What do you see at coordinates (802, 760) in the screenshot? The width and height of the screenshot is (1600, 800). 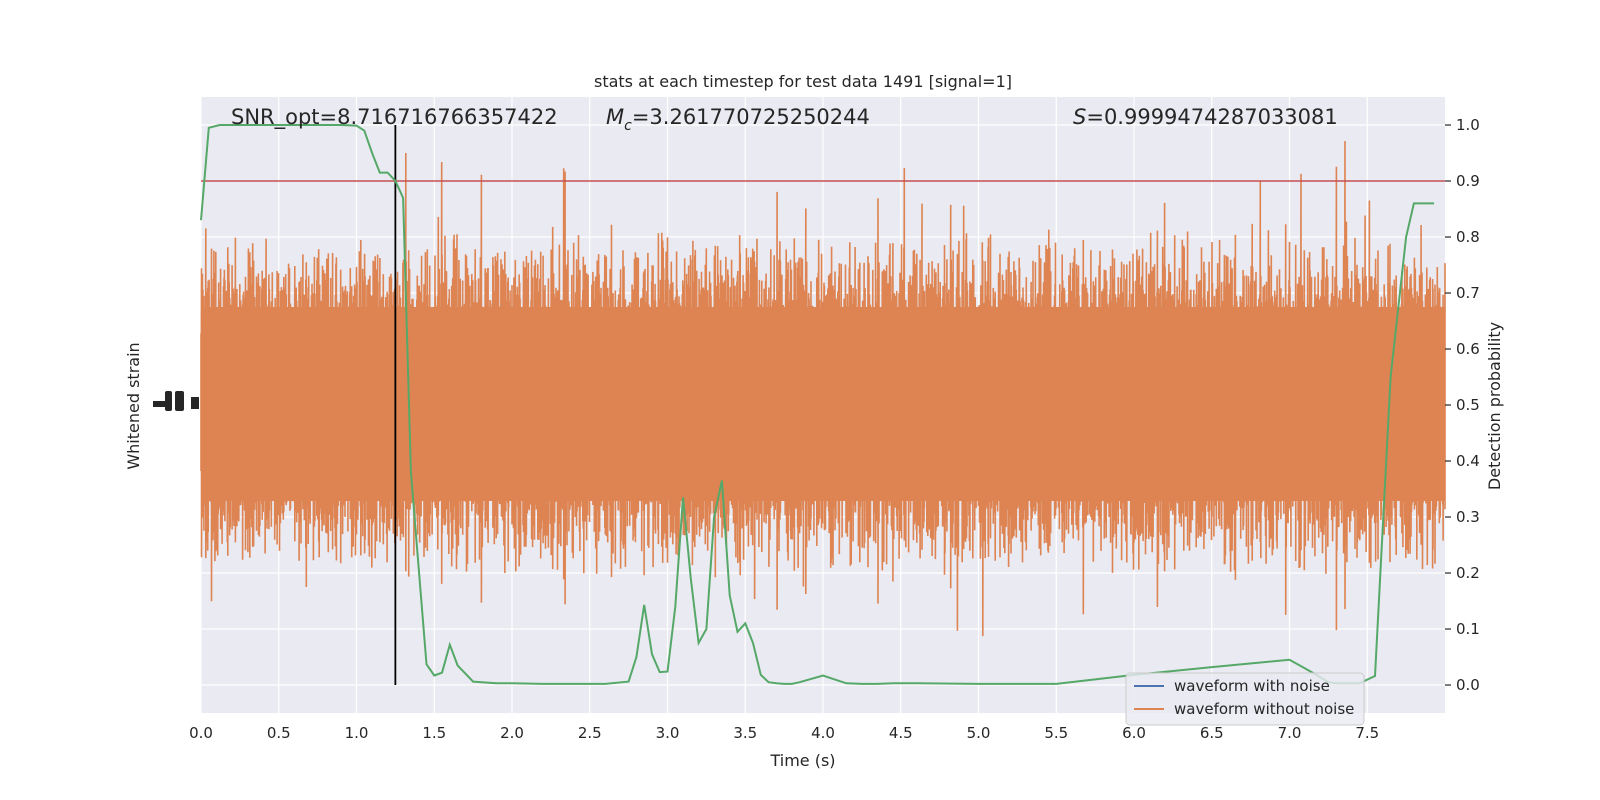 I see `x-axis-label: Time (s)` at bounding box center [802, 760].